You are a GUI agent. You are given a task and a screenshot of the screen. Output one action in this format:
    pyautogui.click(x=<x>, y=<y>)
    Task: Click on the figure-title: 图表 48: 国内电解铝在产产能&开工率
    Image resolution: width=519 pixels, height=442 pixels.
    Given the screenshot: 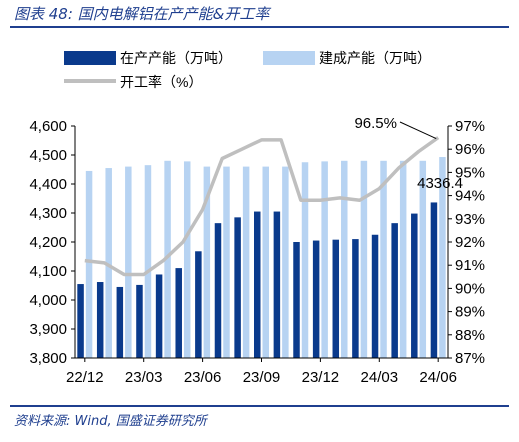 What is the action you would take?
    pyautogui.click(x=142, y=14)
    